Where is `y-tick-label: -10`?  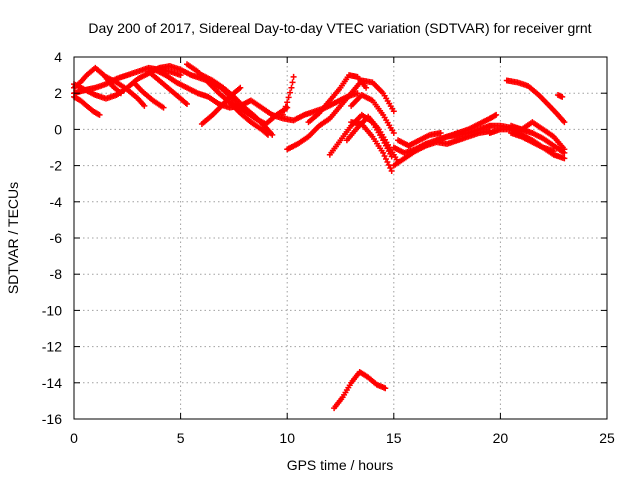
y-tick-label: -10 is located at coordinates (52, 310).